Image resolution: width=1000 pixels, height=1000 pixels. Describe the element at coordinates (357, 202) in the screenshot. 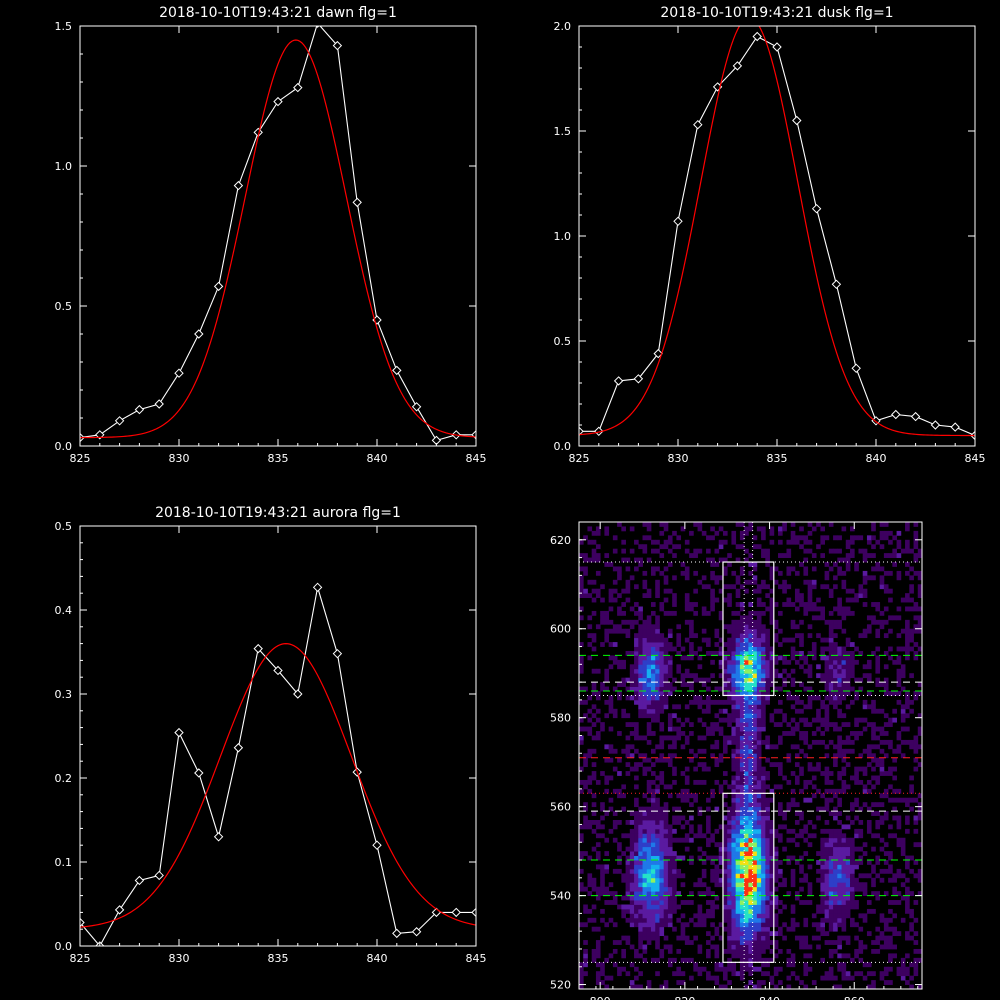

I see `data-point` at that location.